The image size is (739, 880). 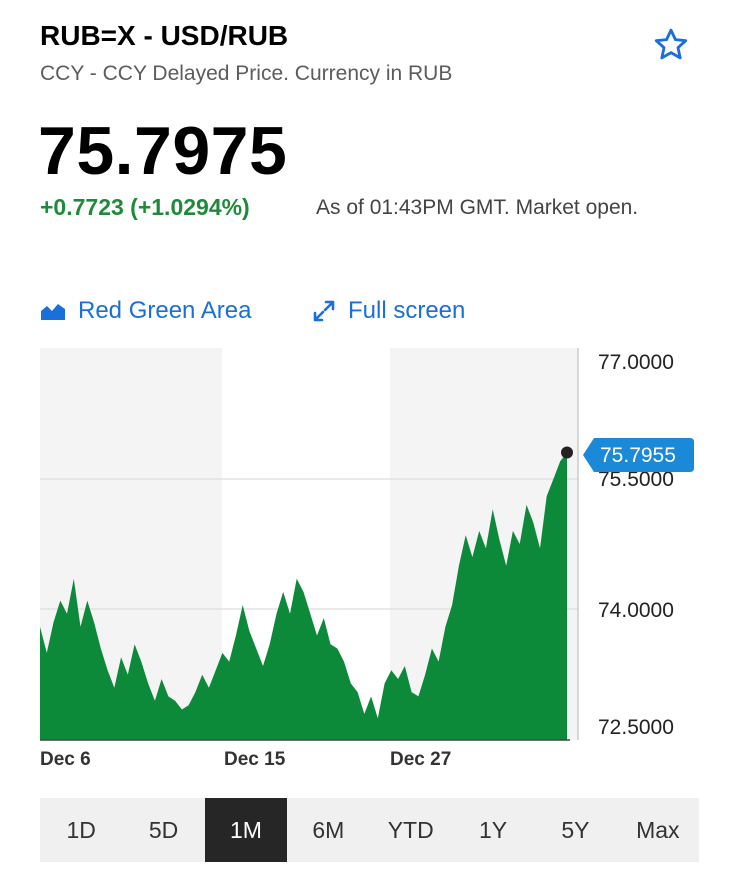 What do you see at coordinates (636, 362) in the screenshot?
I see `y-tick-label: 77.0000` at bounding box center [636, 362].